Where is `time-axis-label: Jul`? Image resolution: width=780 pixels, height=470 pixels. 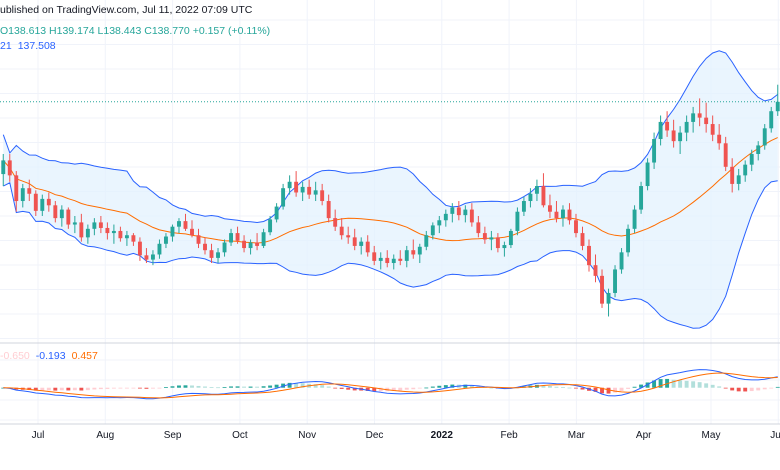
time-axis-label: Jul is located at coordinates (38, 435).